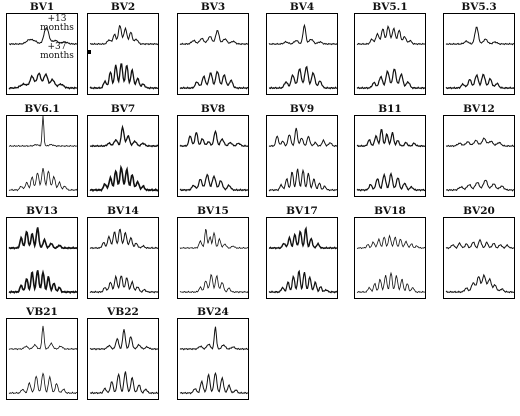 The width and height of the screenshot is (520, 416). I want to click on panel-label: BV9, so click(302, 109).